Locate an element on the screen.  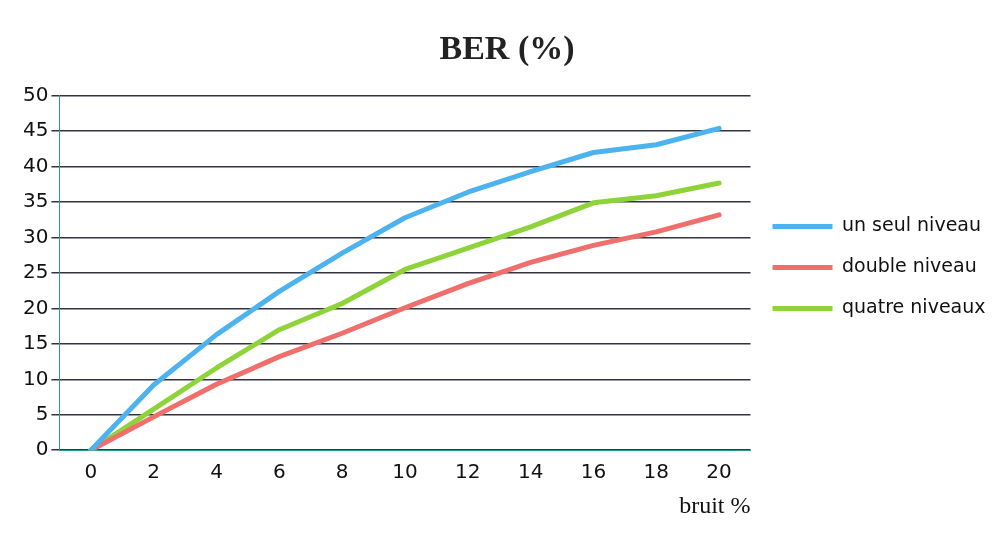
x-tick-label: 12 is located at coordinates (468, 471).